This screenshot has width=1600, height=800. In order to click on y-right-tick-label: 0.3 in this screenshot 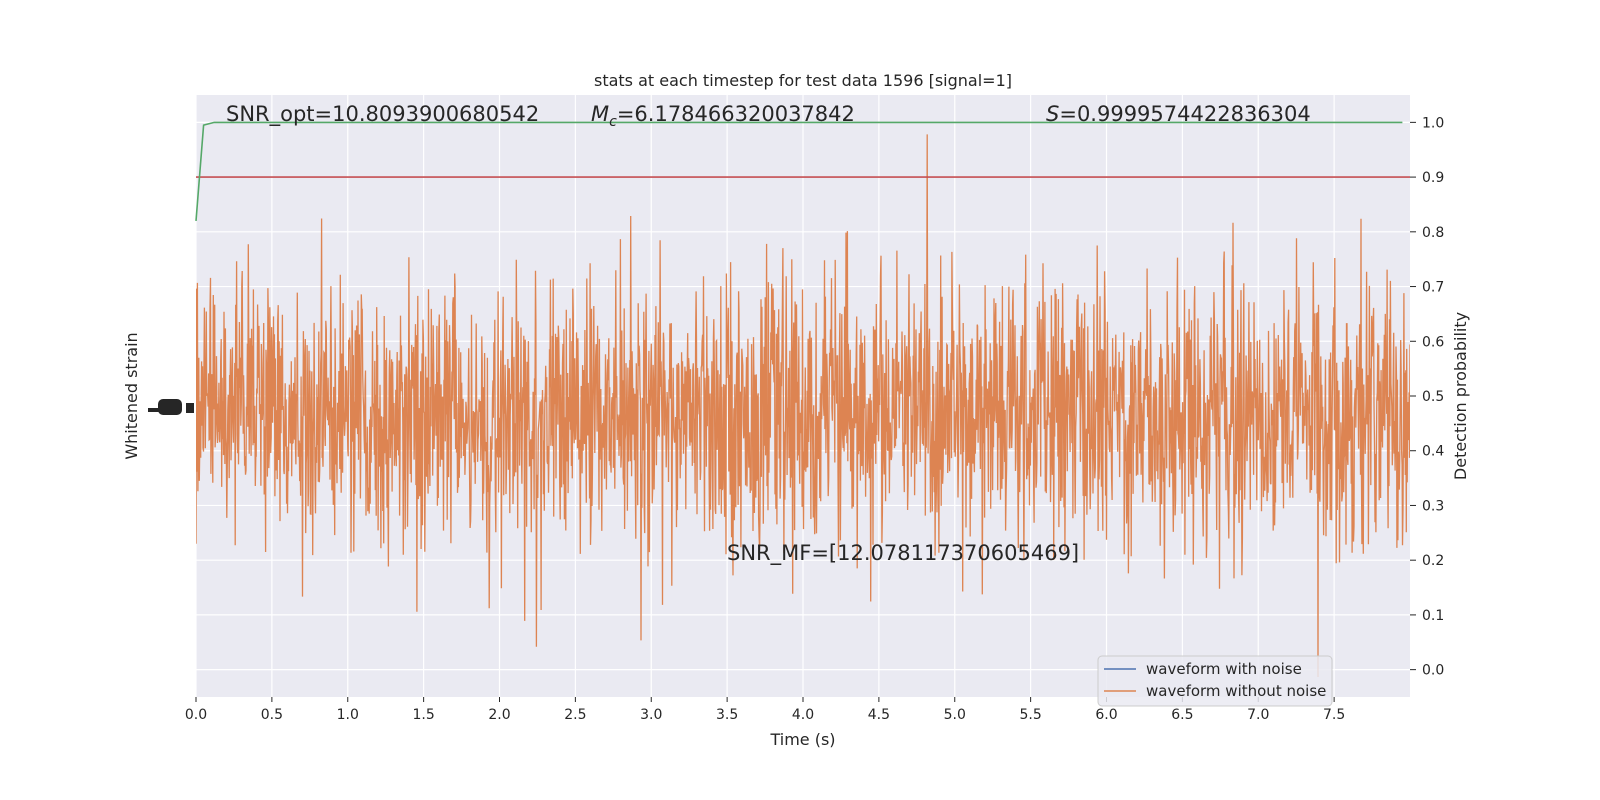, I will do `click(1433, 506)`.